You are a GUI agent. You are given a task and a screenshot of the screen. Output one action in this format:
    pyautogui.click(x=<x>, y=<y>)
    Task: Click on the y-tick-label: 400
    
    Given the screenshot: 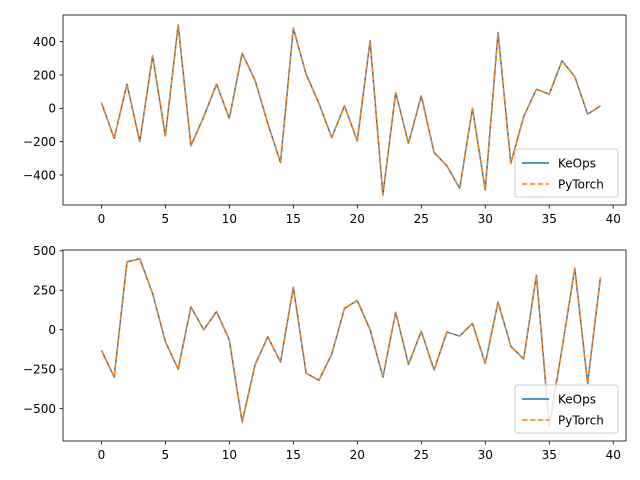 What is the action you would take?
    pyautogui.click(x=44, y=42)
    